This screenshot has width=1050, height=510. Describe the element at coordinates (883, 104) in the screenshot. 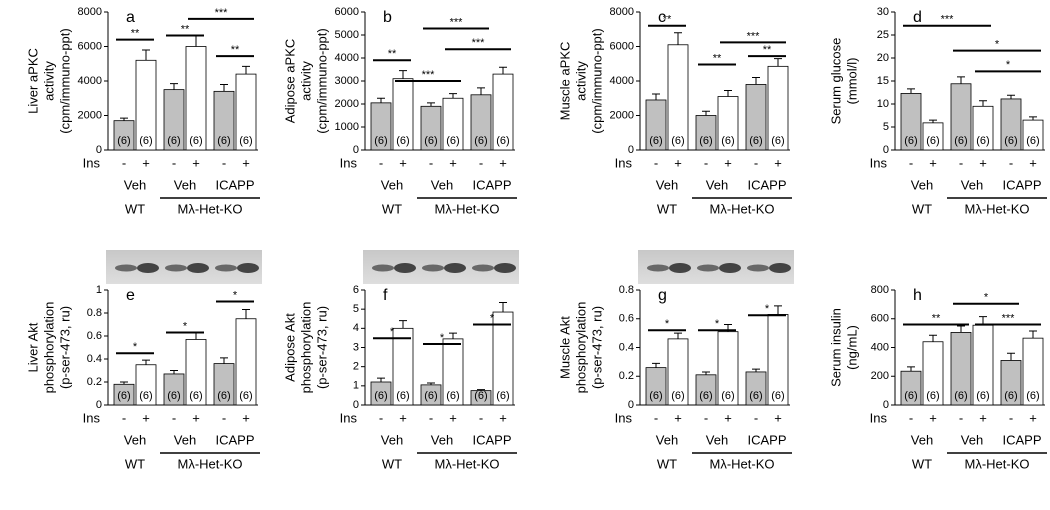

I see `y-tick-label: 10` at that location.